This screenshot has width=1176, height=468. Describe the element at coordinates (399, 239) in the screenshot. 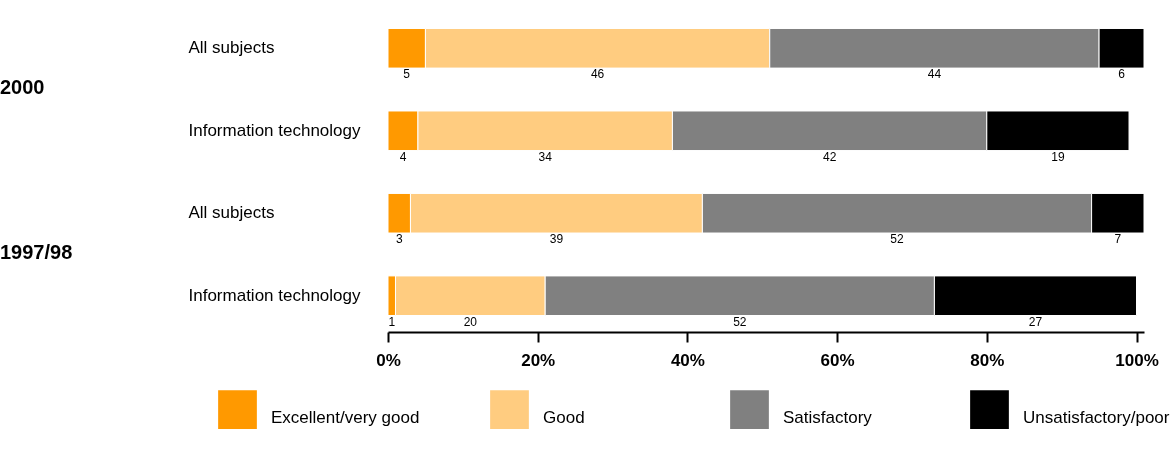

I see `data-label: 3` at that location.